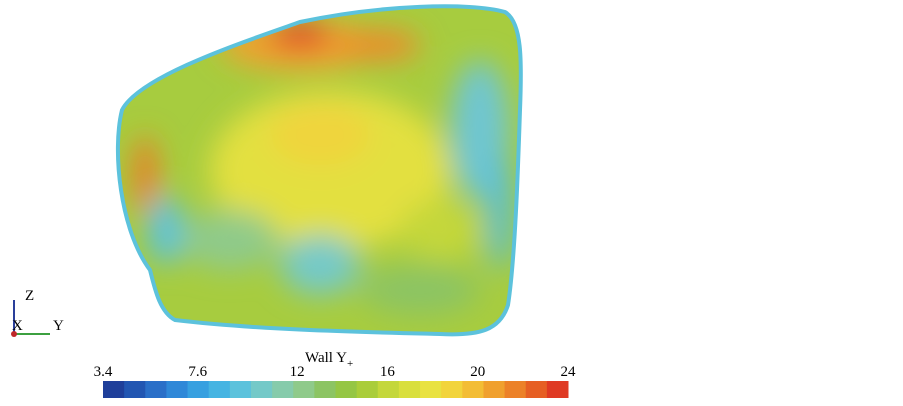 The height and width of the screenshot is (406, 903). I want to click on colorbar-tick-label: 3.4, so click(103, 372).